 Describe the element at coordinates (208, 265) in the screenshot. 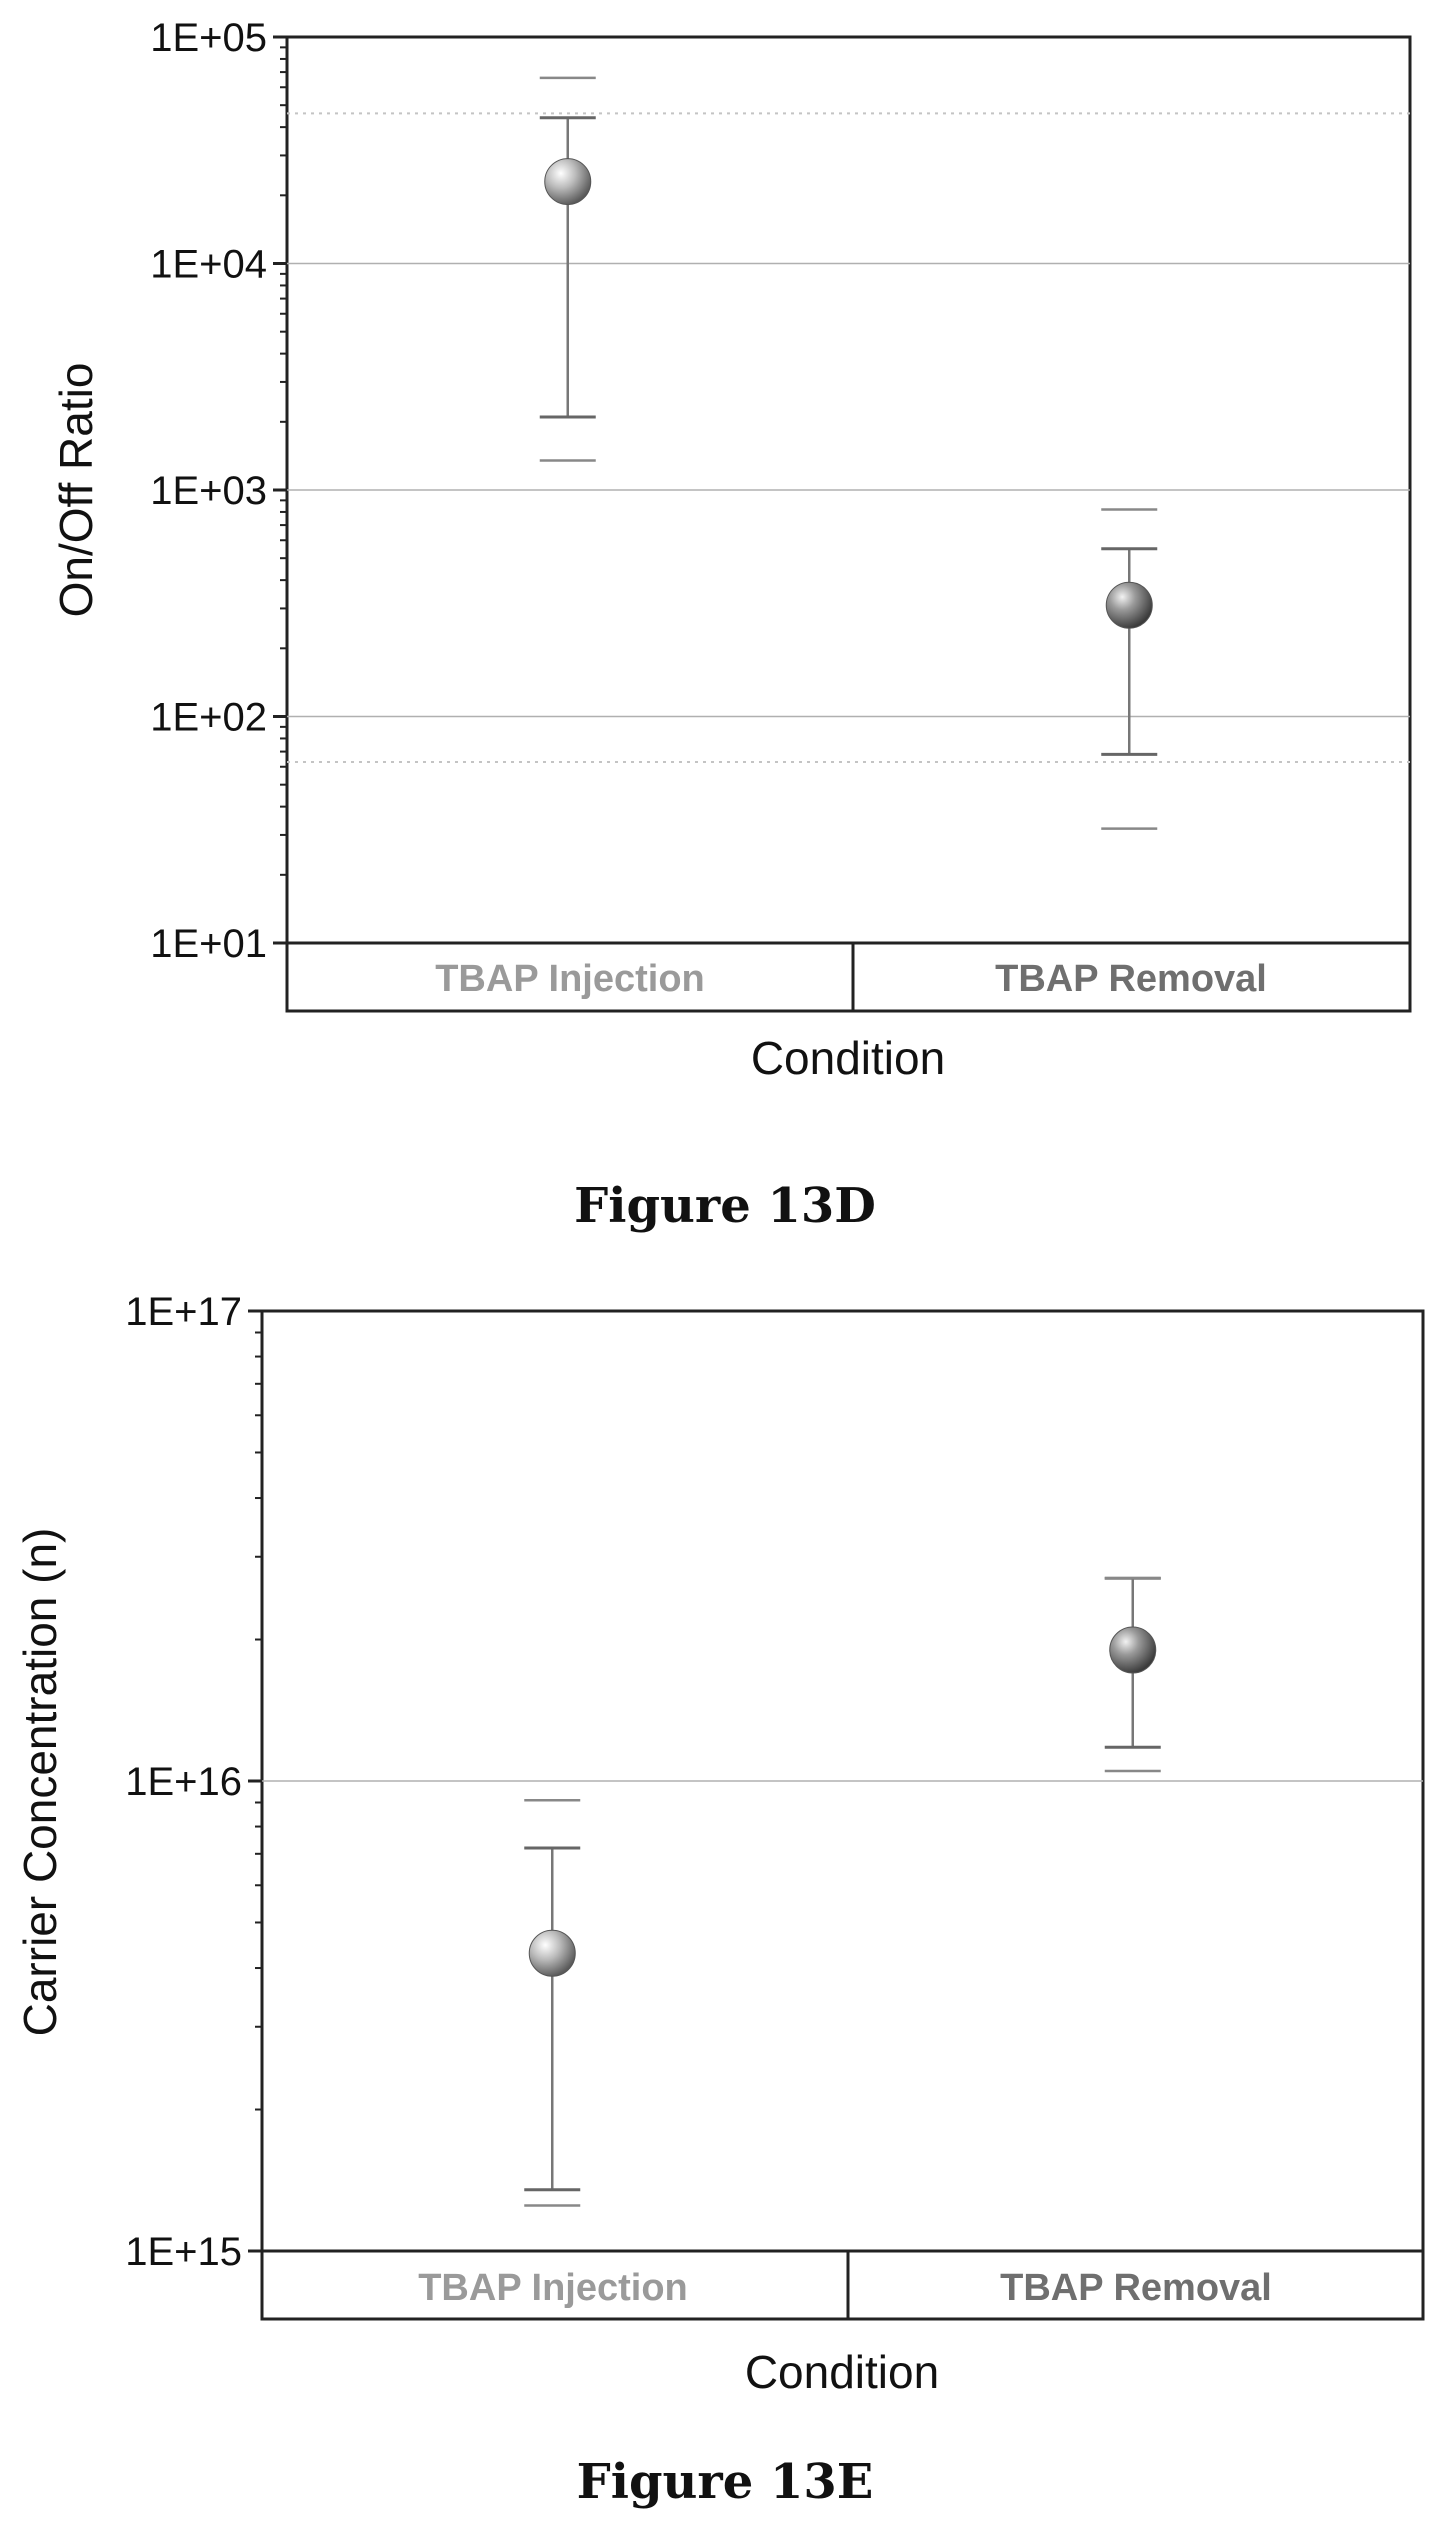

I see `y-tick-label: 1E+04` at that location.